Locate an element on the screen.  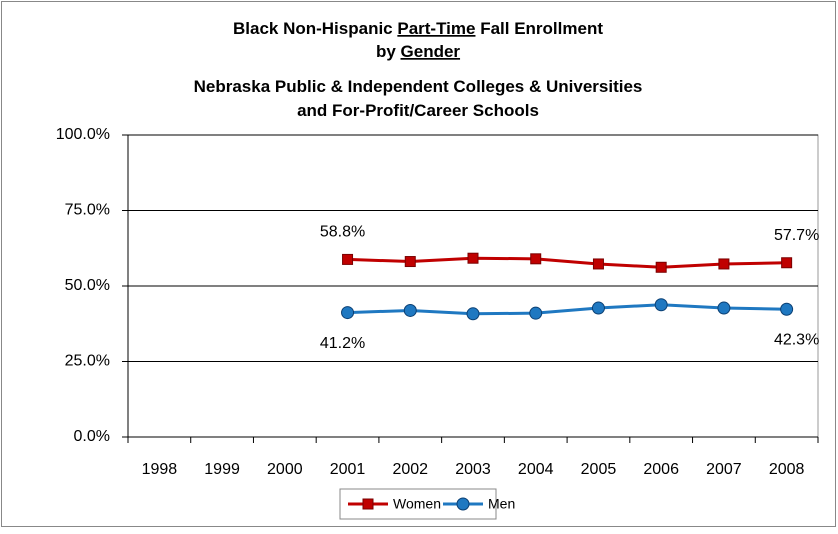
x-tick-label: 2001 is located at coordinates (348, 469).